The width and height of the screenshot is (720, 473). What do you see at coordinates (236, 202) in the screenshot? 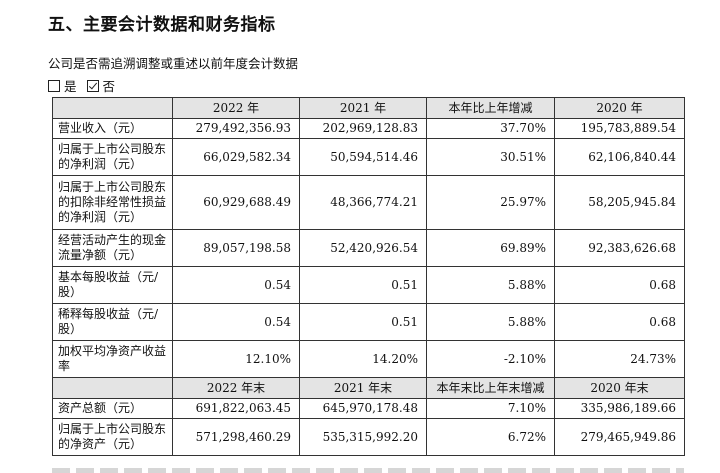
I see `cell-2022: 60,929,688.49` at bounding box center [236, 202].